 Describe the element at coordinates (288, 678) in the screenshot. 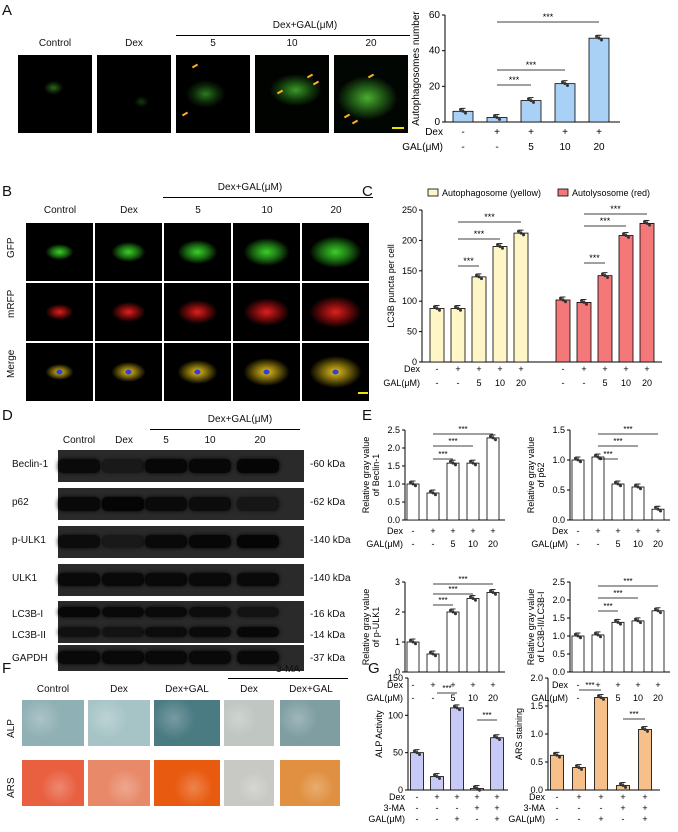

I see `f-header-line` at that location.